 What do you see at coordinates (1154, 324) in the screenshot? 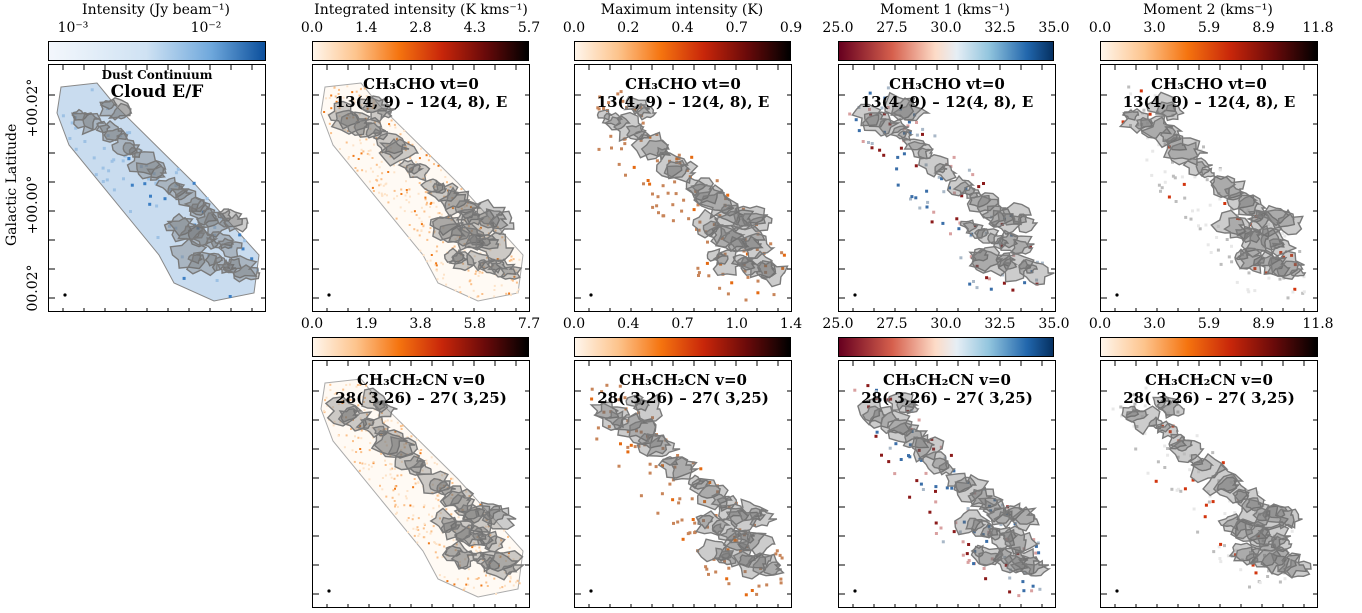
I see `colorbar-tick-label: 3.0` at bounding box center [1154, 324].